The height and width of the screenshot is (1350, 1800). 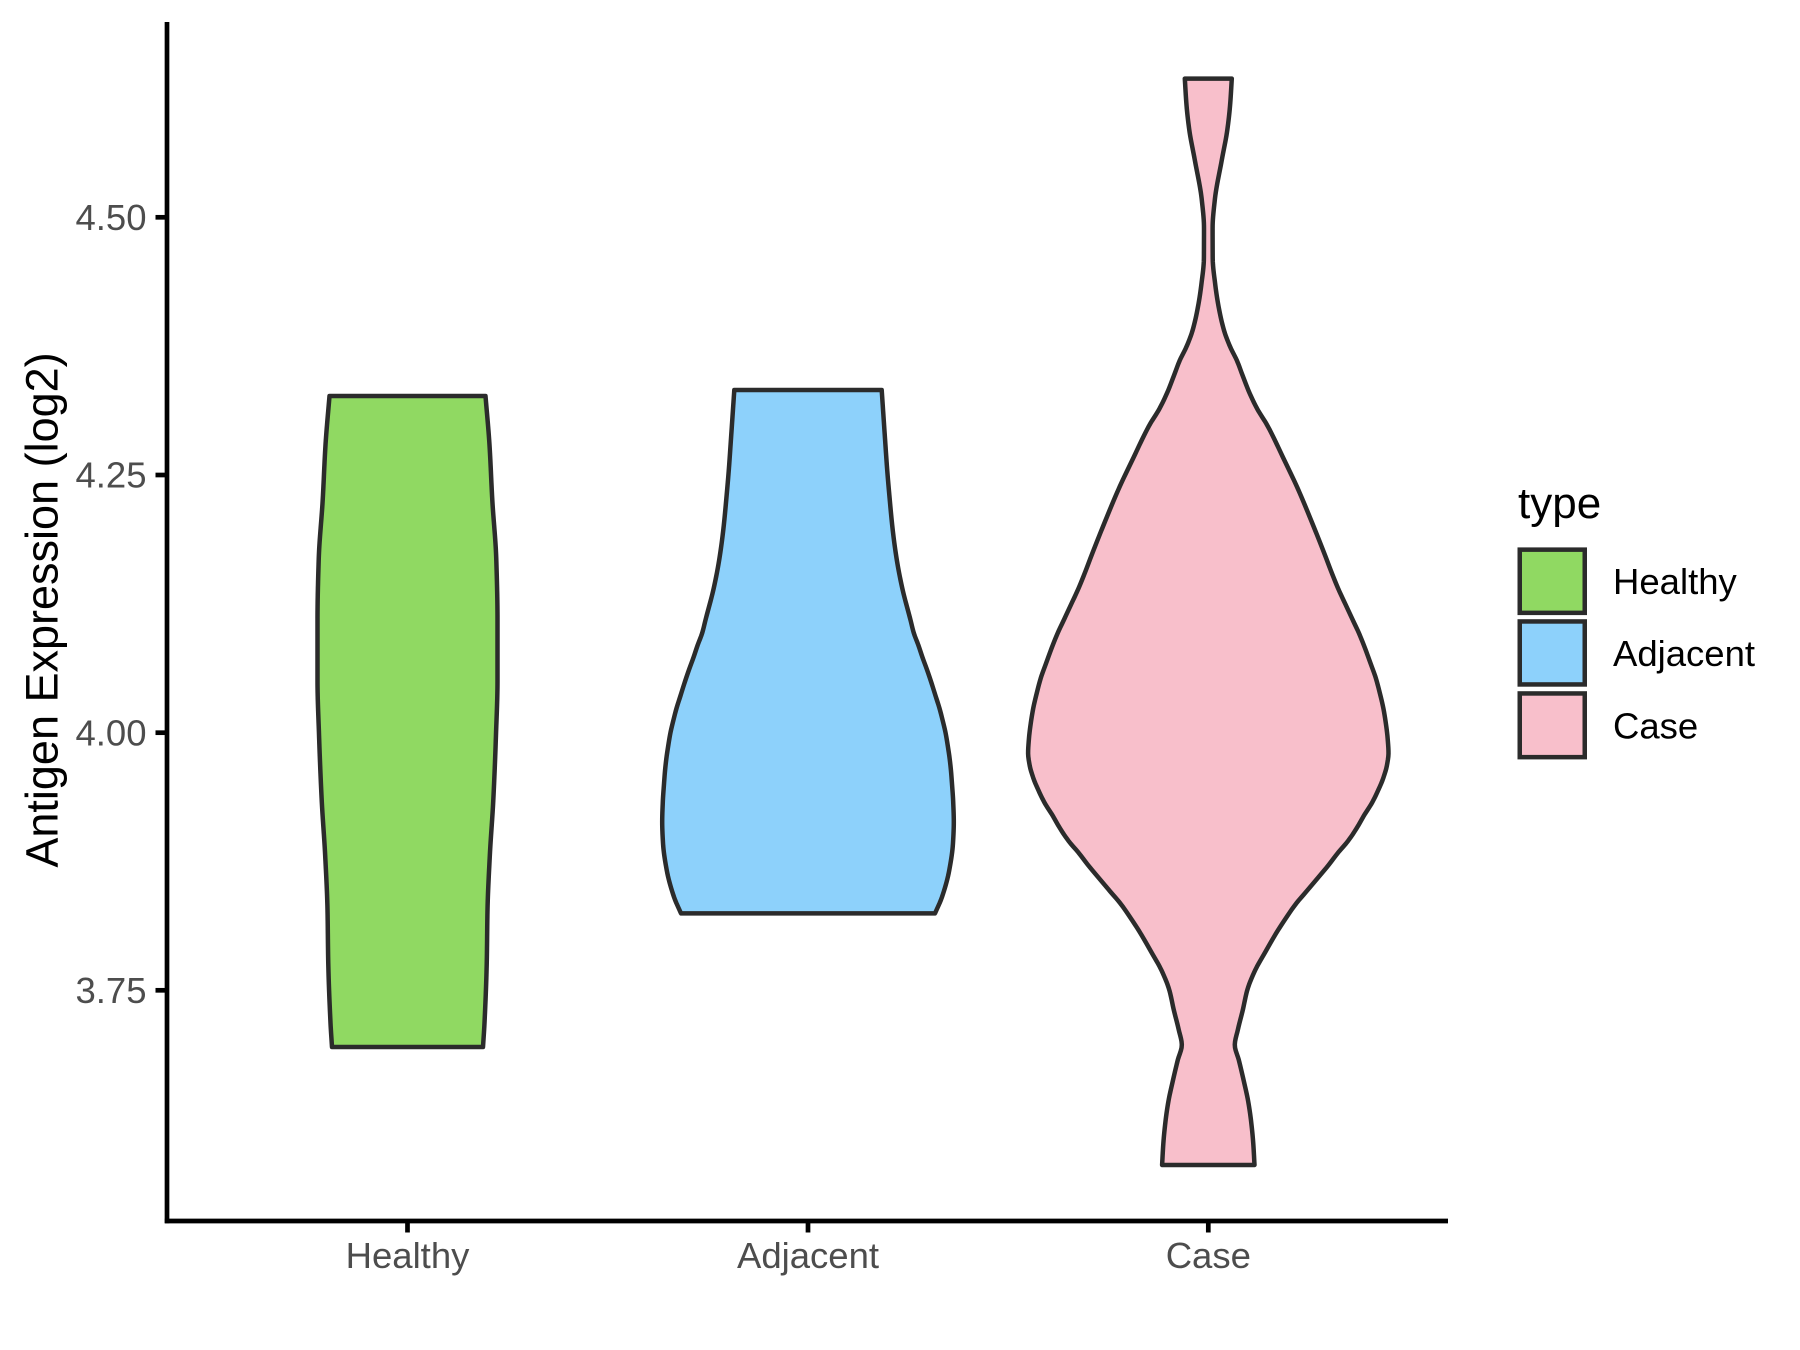 I want to click on svg-text: type, so click(x=1559, y=503).